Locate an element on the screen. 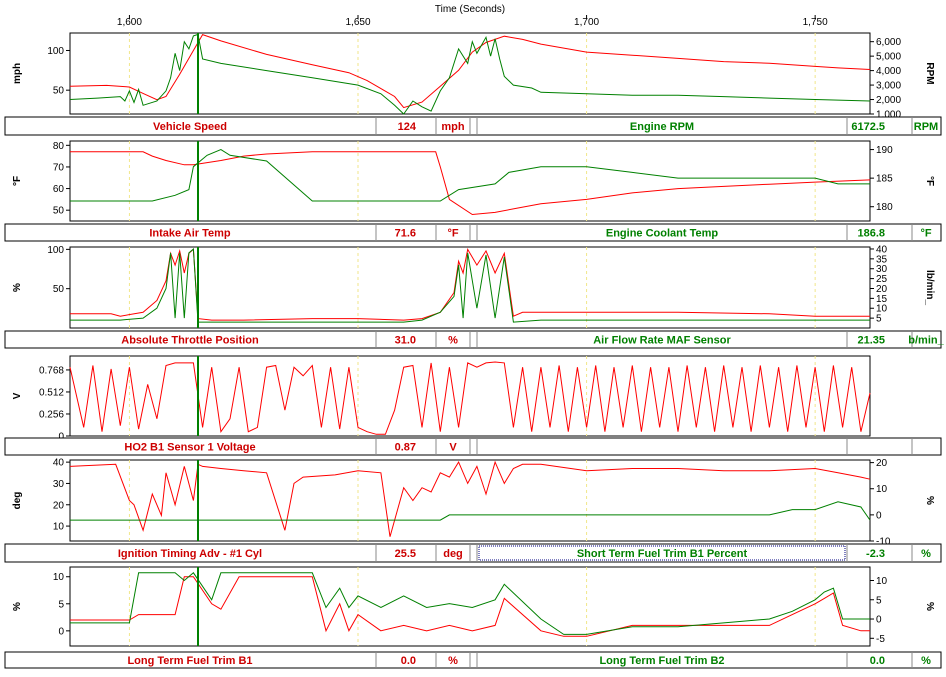 The image size is (946, 677). legend-cursor-value: 25.5 is located at coordinates (405, 554).